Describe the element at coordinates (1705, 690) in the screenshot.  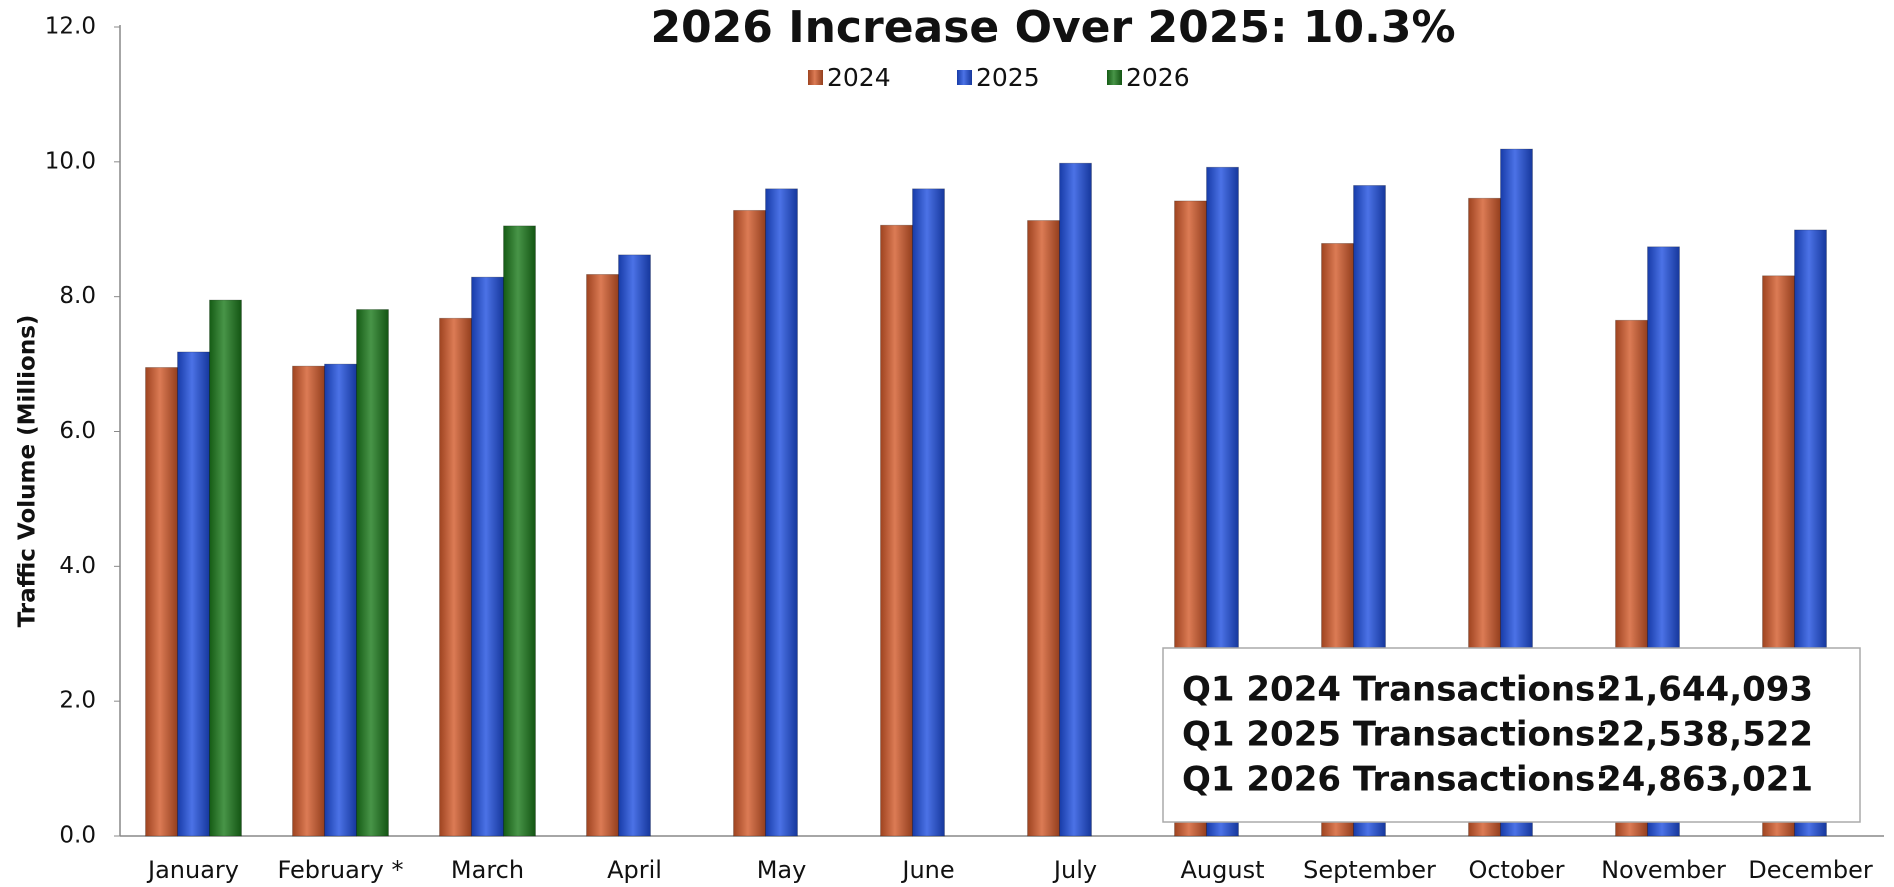
I see `annotation-value: 21,644,093` at that location.